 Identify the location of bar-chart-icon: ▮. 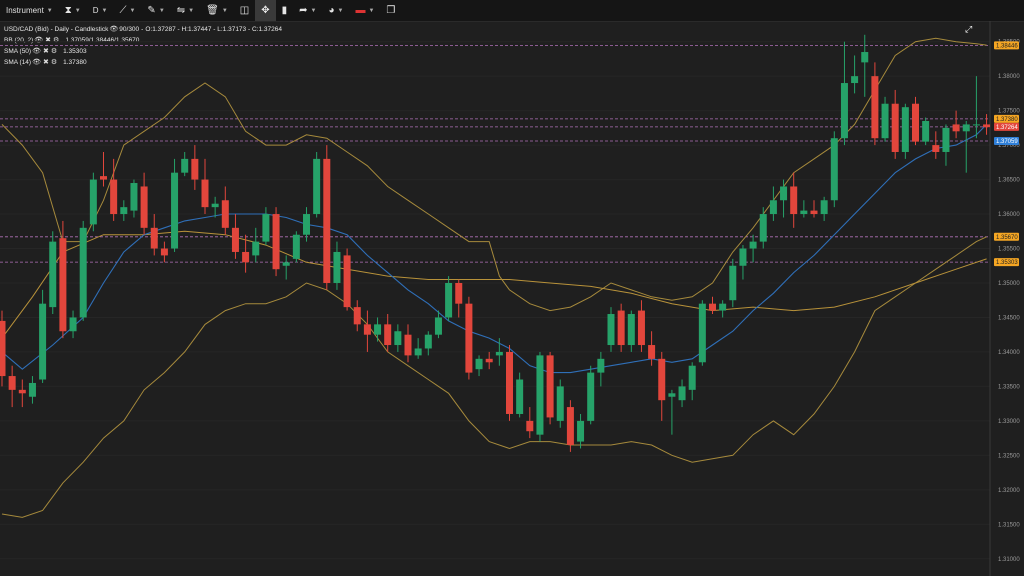
(284, 10).